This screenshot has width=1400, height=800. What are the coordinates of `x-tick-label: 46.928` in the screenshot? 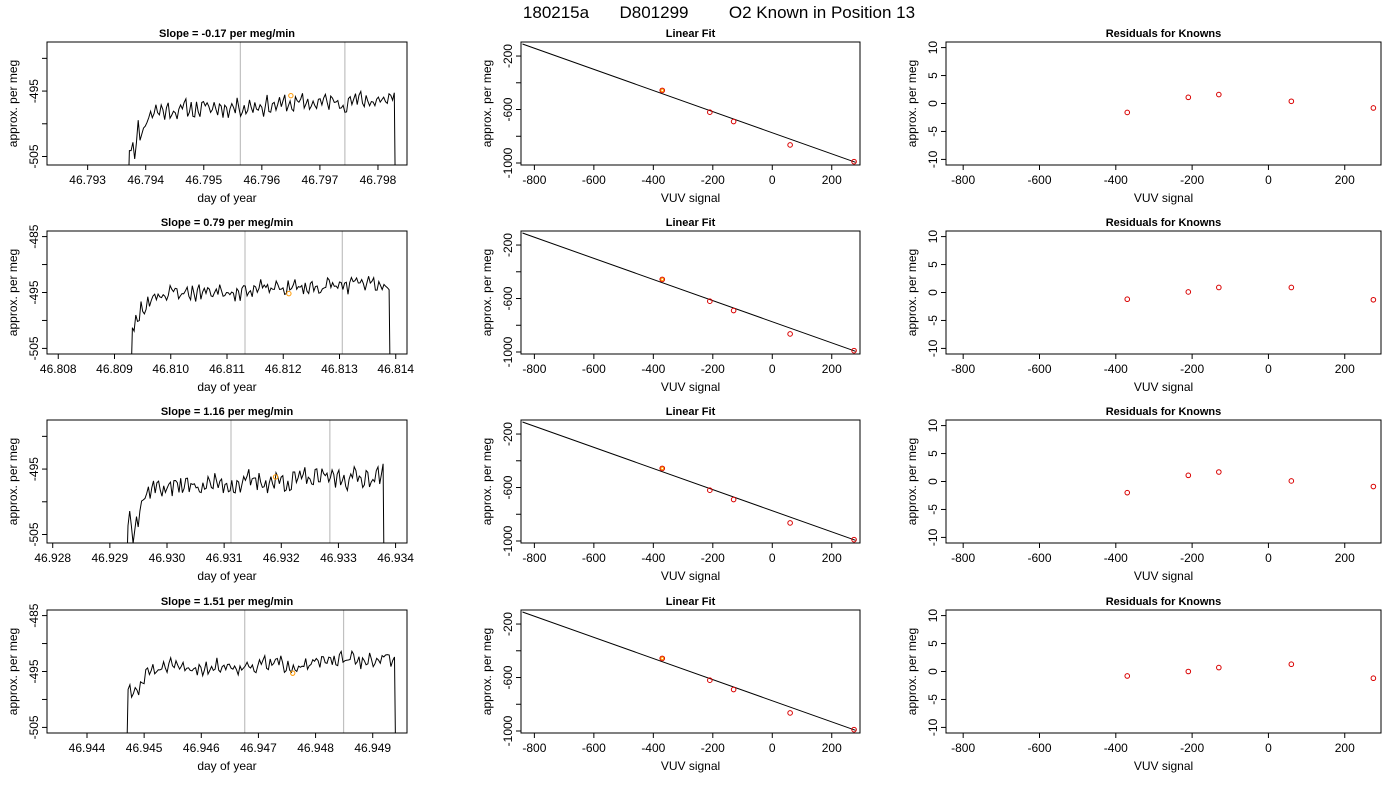 It's located at (52, 558).